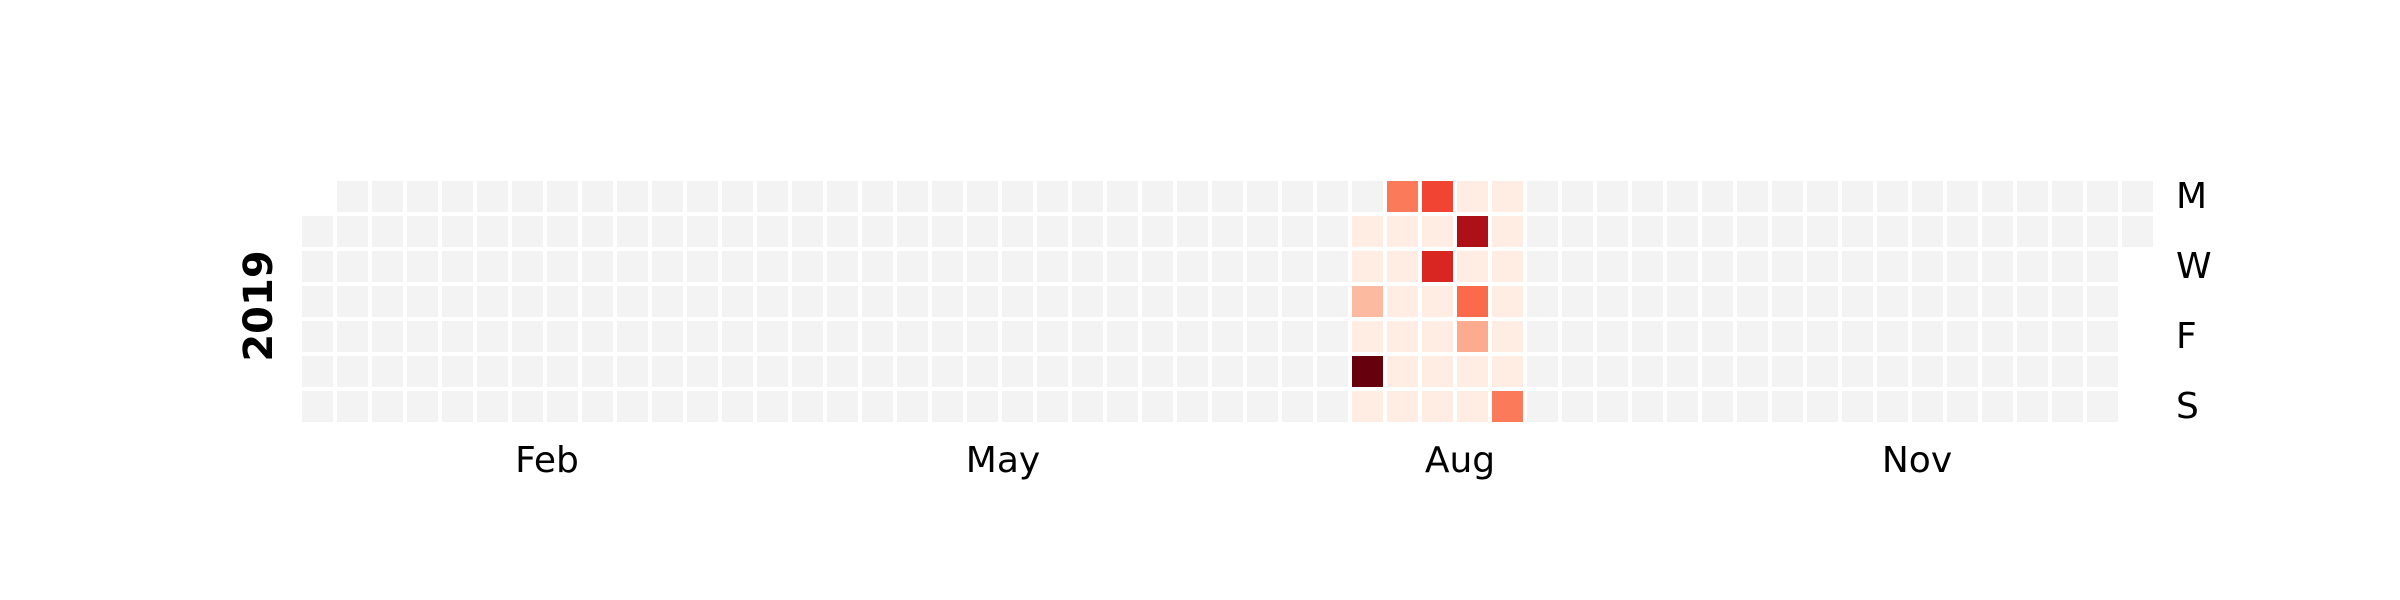  Describe the element at coordinates (1460, 460) in the screenshot. I see `month-label-aug: Aug` at that location.